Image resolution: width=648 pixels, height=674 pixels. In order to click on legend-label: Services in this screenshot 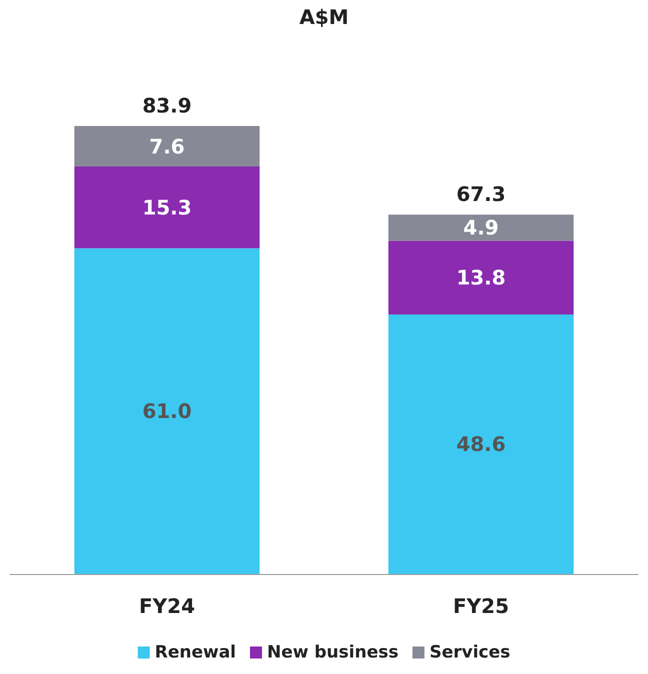, I will do `click(469, 652)`.